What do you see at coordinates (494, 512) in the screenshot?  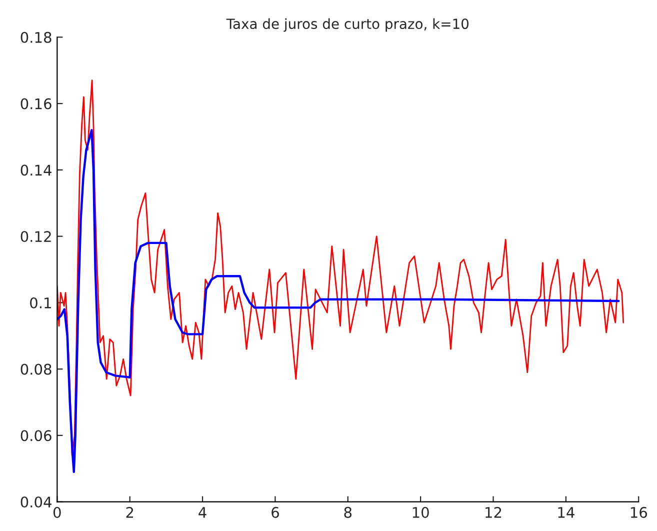 I see `x-tick-label: 12` at bounding box center [494, 512].